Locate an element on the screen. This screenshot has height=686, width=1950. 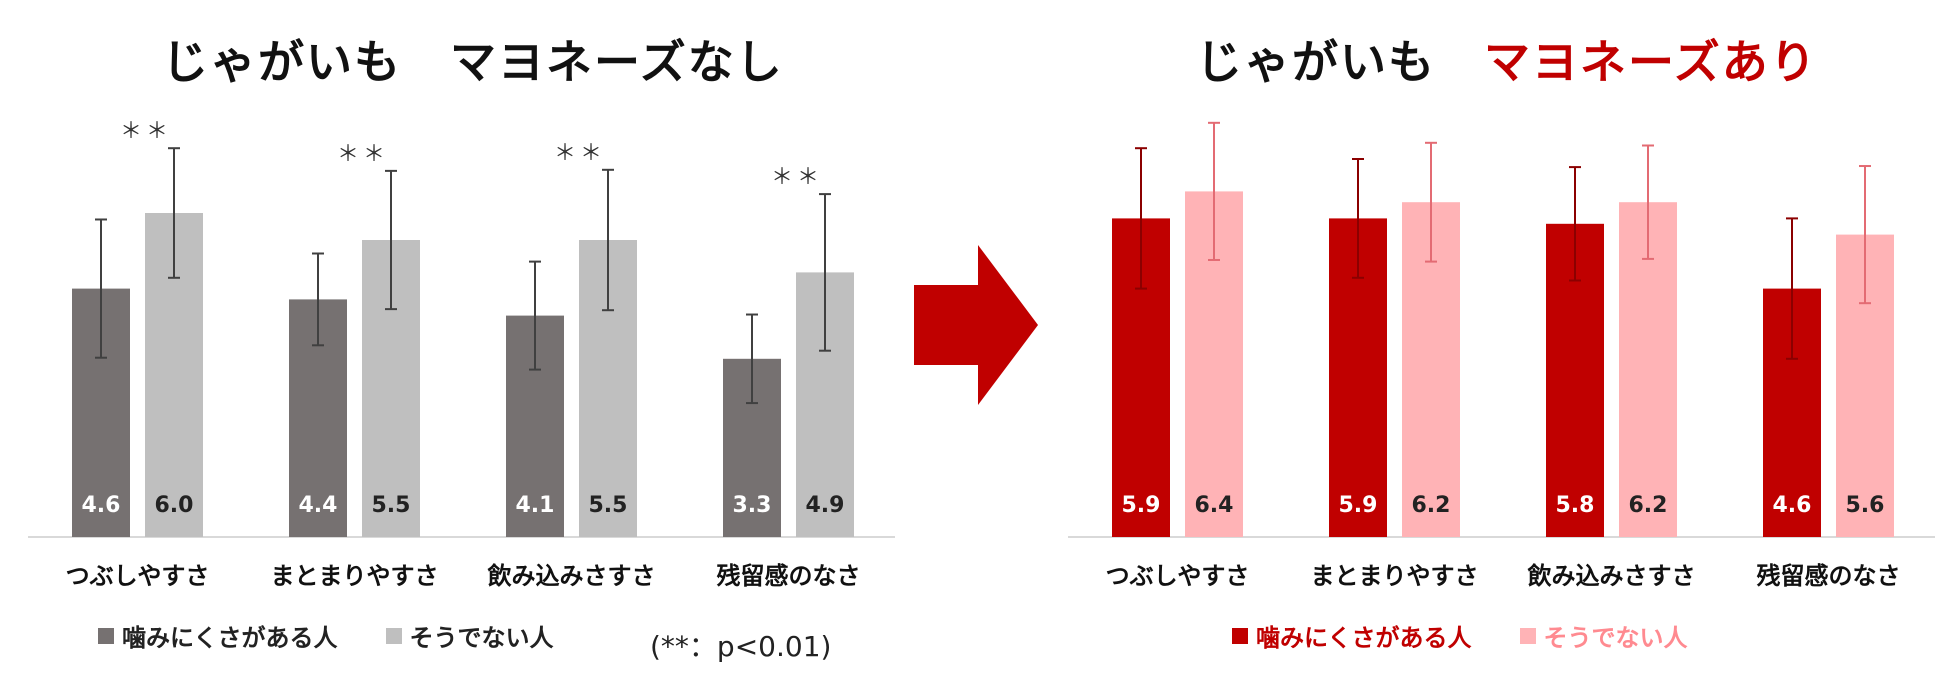
data-label: 3.3 is located at coordinates (752, 505).